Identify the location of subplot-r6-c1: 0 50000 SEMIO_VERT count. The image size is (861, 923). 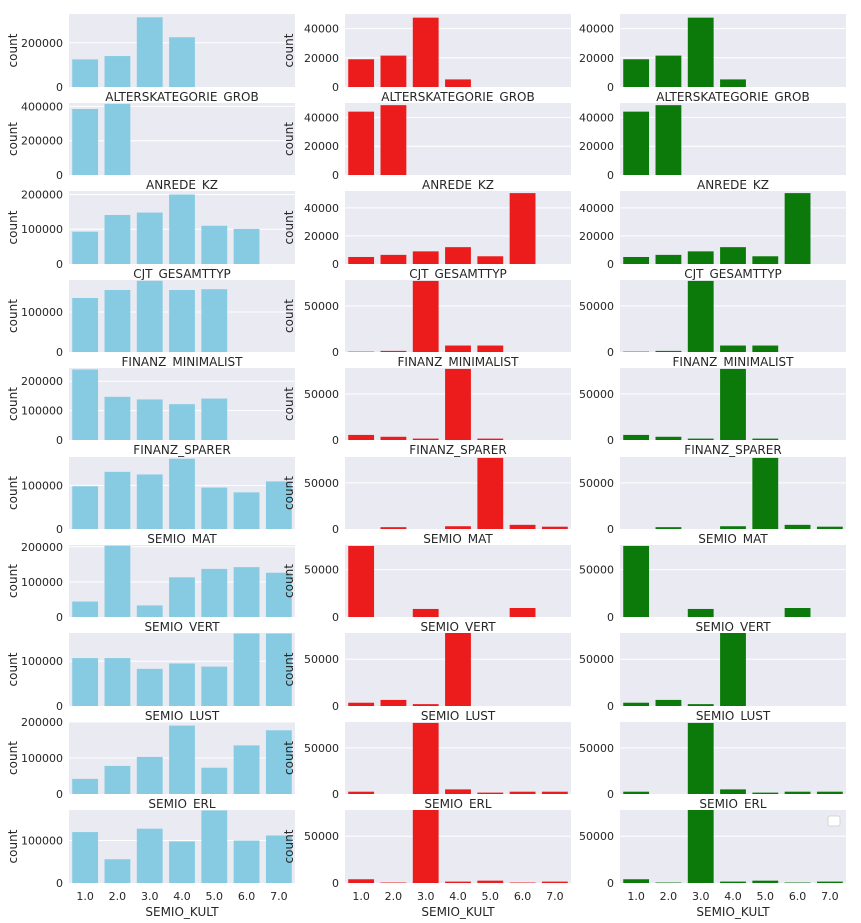
(426, 589).